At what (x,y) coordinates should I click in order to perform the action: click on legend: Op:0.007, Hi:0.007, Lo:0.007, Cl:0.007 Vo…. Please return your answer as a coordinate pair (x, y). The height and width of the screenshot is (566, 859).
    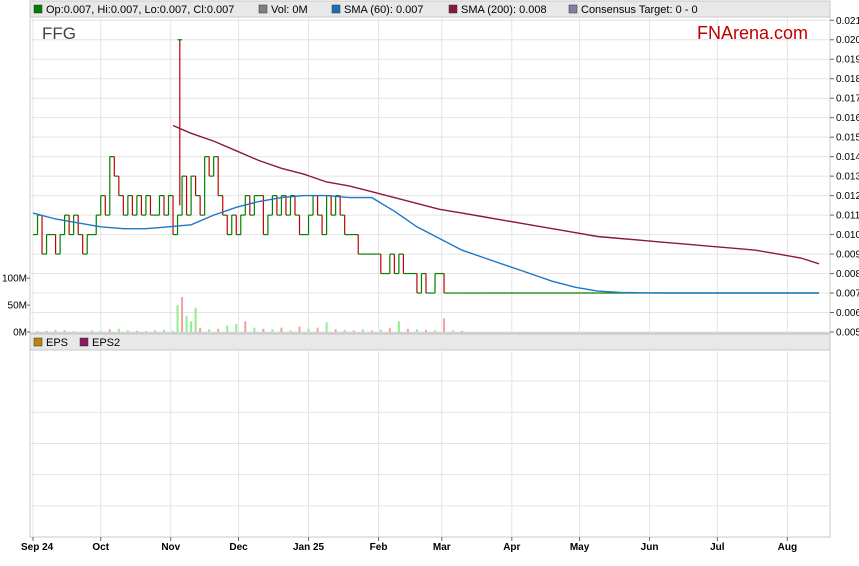
    Looking at the image, I should click on (365, 10).